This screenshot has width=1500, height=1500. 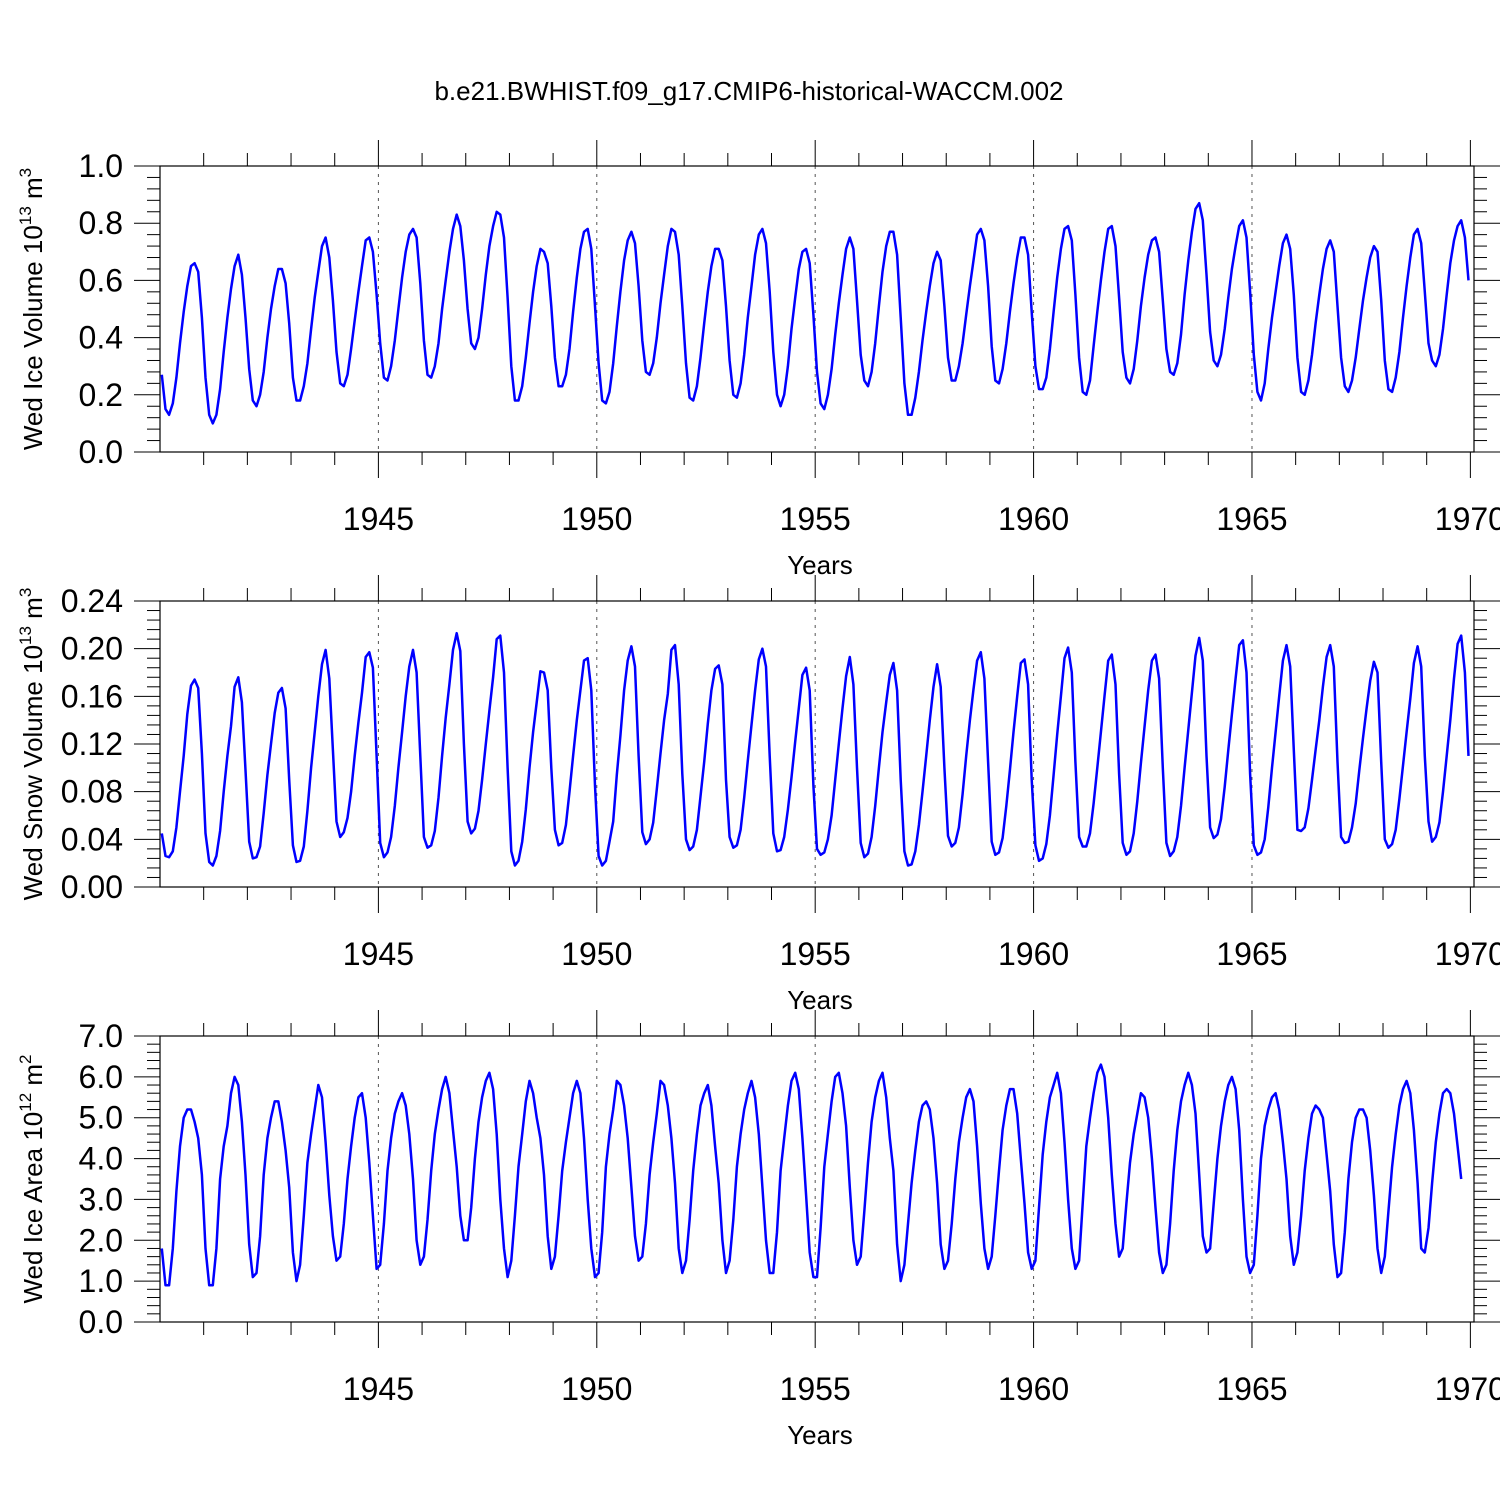 What do you see at coordinates (92, 887) in the screenshot?
I see `snow-volume-y-tick-label: 0.00` at bounding box center [92, 887].